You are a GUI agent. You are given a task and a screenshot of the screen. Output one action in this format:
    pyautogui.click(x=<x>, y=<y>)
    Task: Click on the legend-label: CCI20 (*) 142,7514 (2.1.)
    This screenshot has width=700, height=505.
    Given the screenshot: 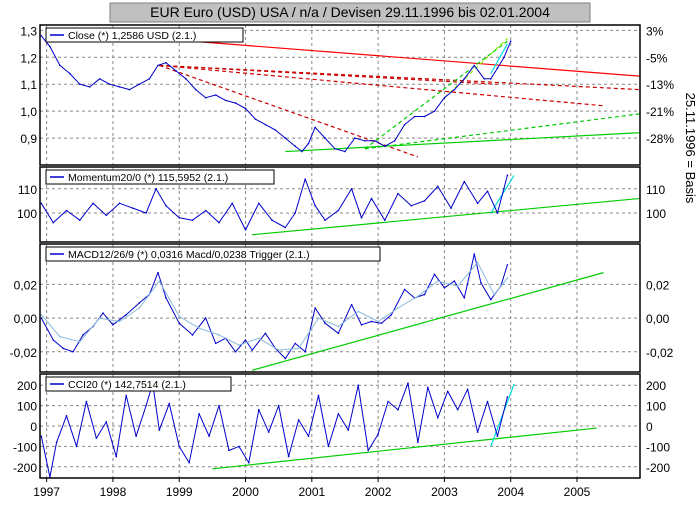 What is the action you would take?
    pyautogui.click(x=127, y=385)
    